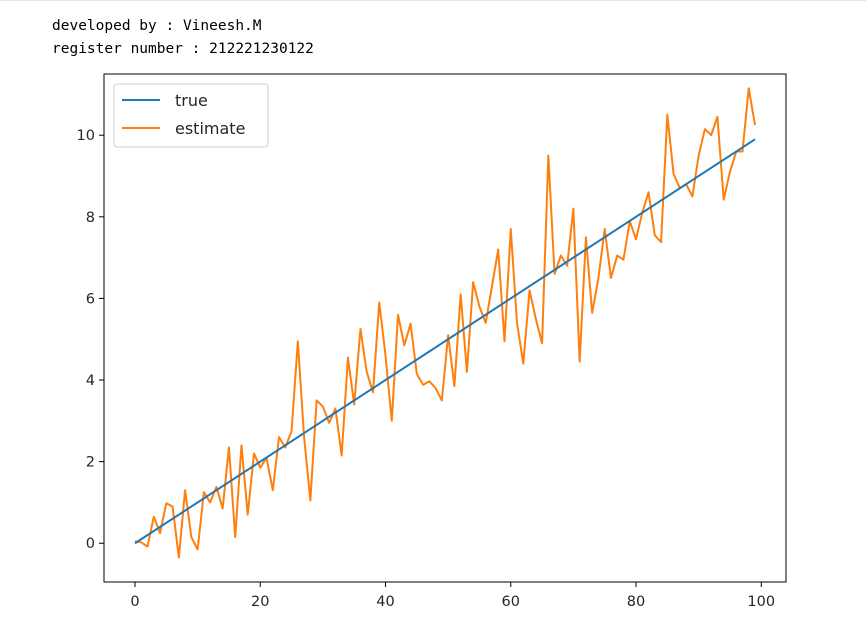 This screenshot has height=636, width=866. I want to click on legend: true estimate, so click(191, 115).